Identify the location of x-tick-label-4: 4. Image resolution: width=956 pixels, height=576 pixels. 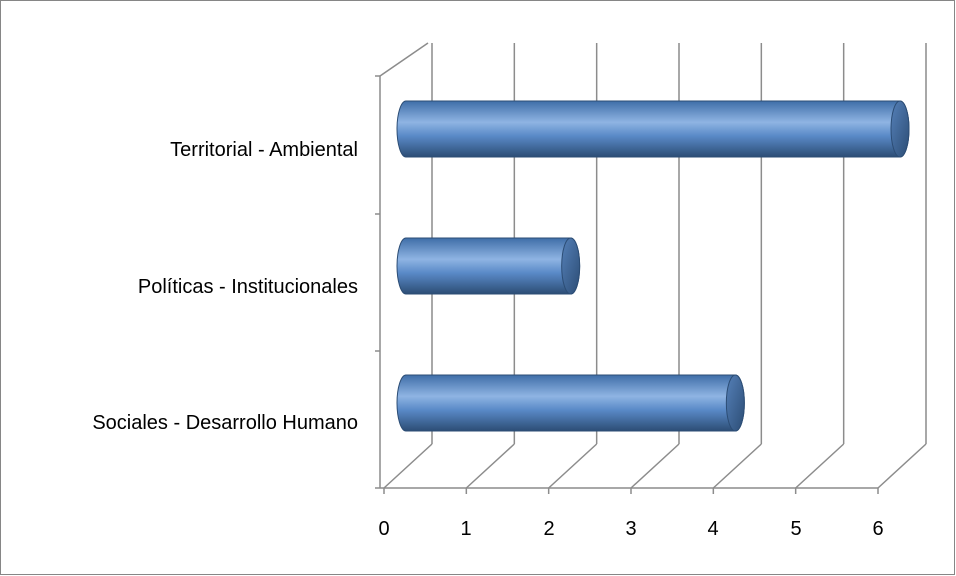
(712, 529).